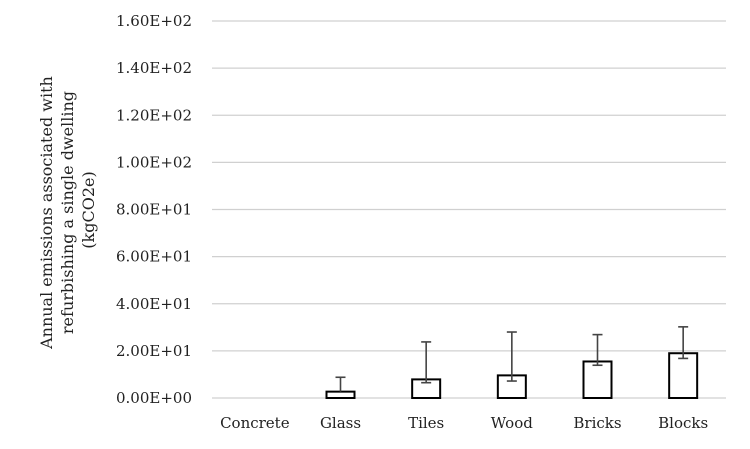 The image size is (750, 449). Describe the element at coordinates (683, 343) in the screenshot. I see `error-bar-blocks` at that location.